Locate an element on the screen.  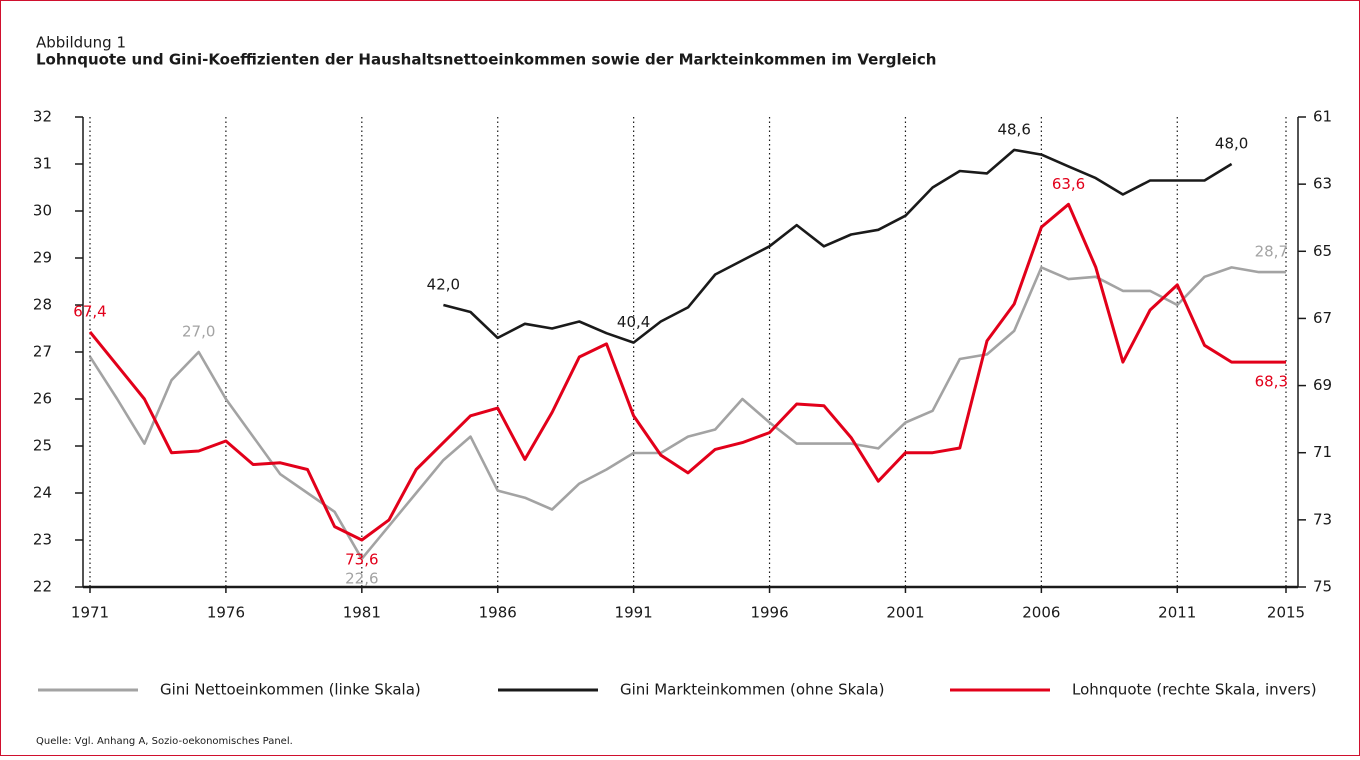
y2-tick-label: 65 is located at coordinates (1322, 251).